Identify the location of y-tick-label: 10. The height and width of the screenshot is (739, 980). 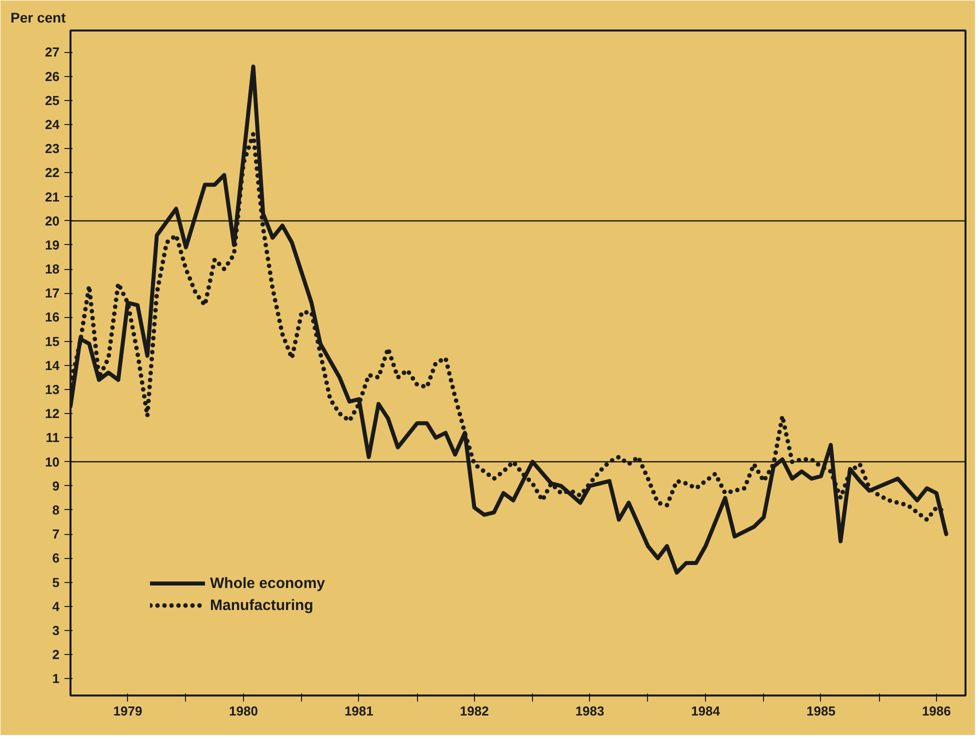
(52, 462).